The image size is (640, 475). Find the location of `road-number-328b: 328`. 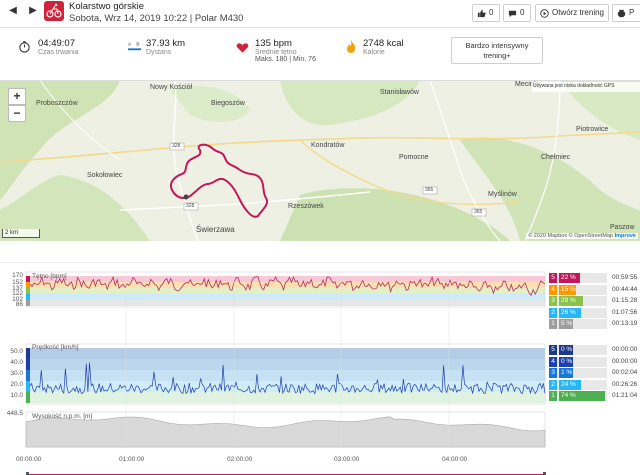

road-number-328b: 328 is located at coordinates (190, 206).